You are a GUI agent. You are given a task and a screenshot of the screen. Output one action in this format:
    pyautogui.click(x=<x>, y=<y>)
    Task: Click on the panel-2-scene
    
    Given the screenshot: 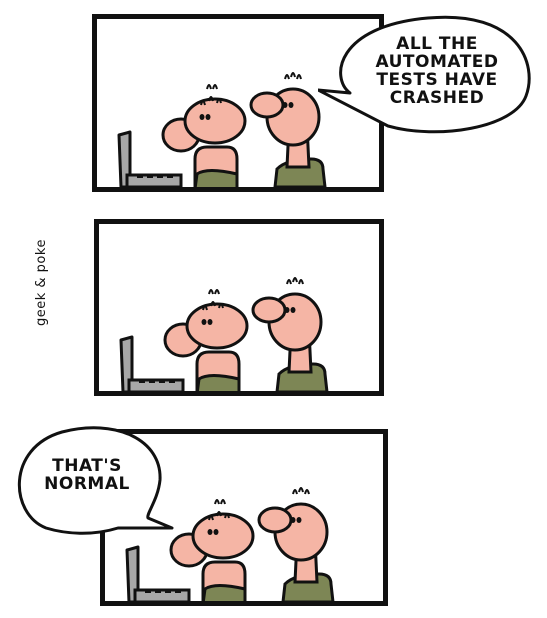 What is the action you would take?
    pyautogui.click(x=224, y=334)
    